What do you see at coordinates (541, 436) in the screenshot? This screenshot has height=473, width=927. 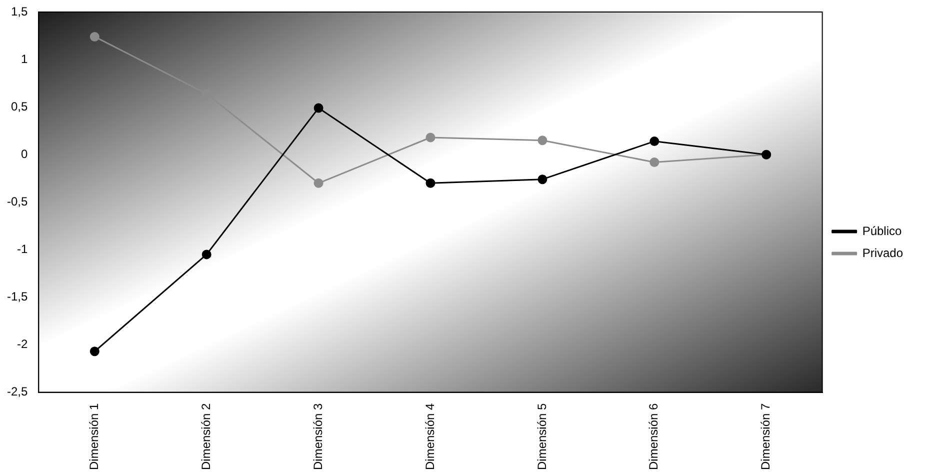 I see `x-tick-label: Dimensión 5` at bounding box center [541, 436].